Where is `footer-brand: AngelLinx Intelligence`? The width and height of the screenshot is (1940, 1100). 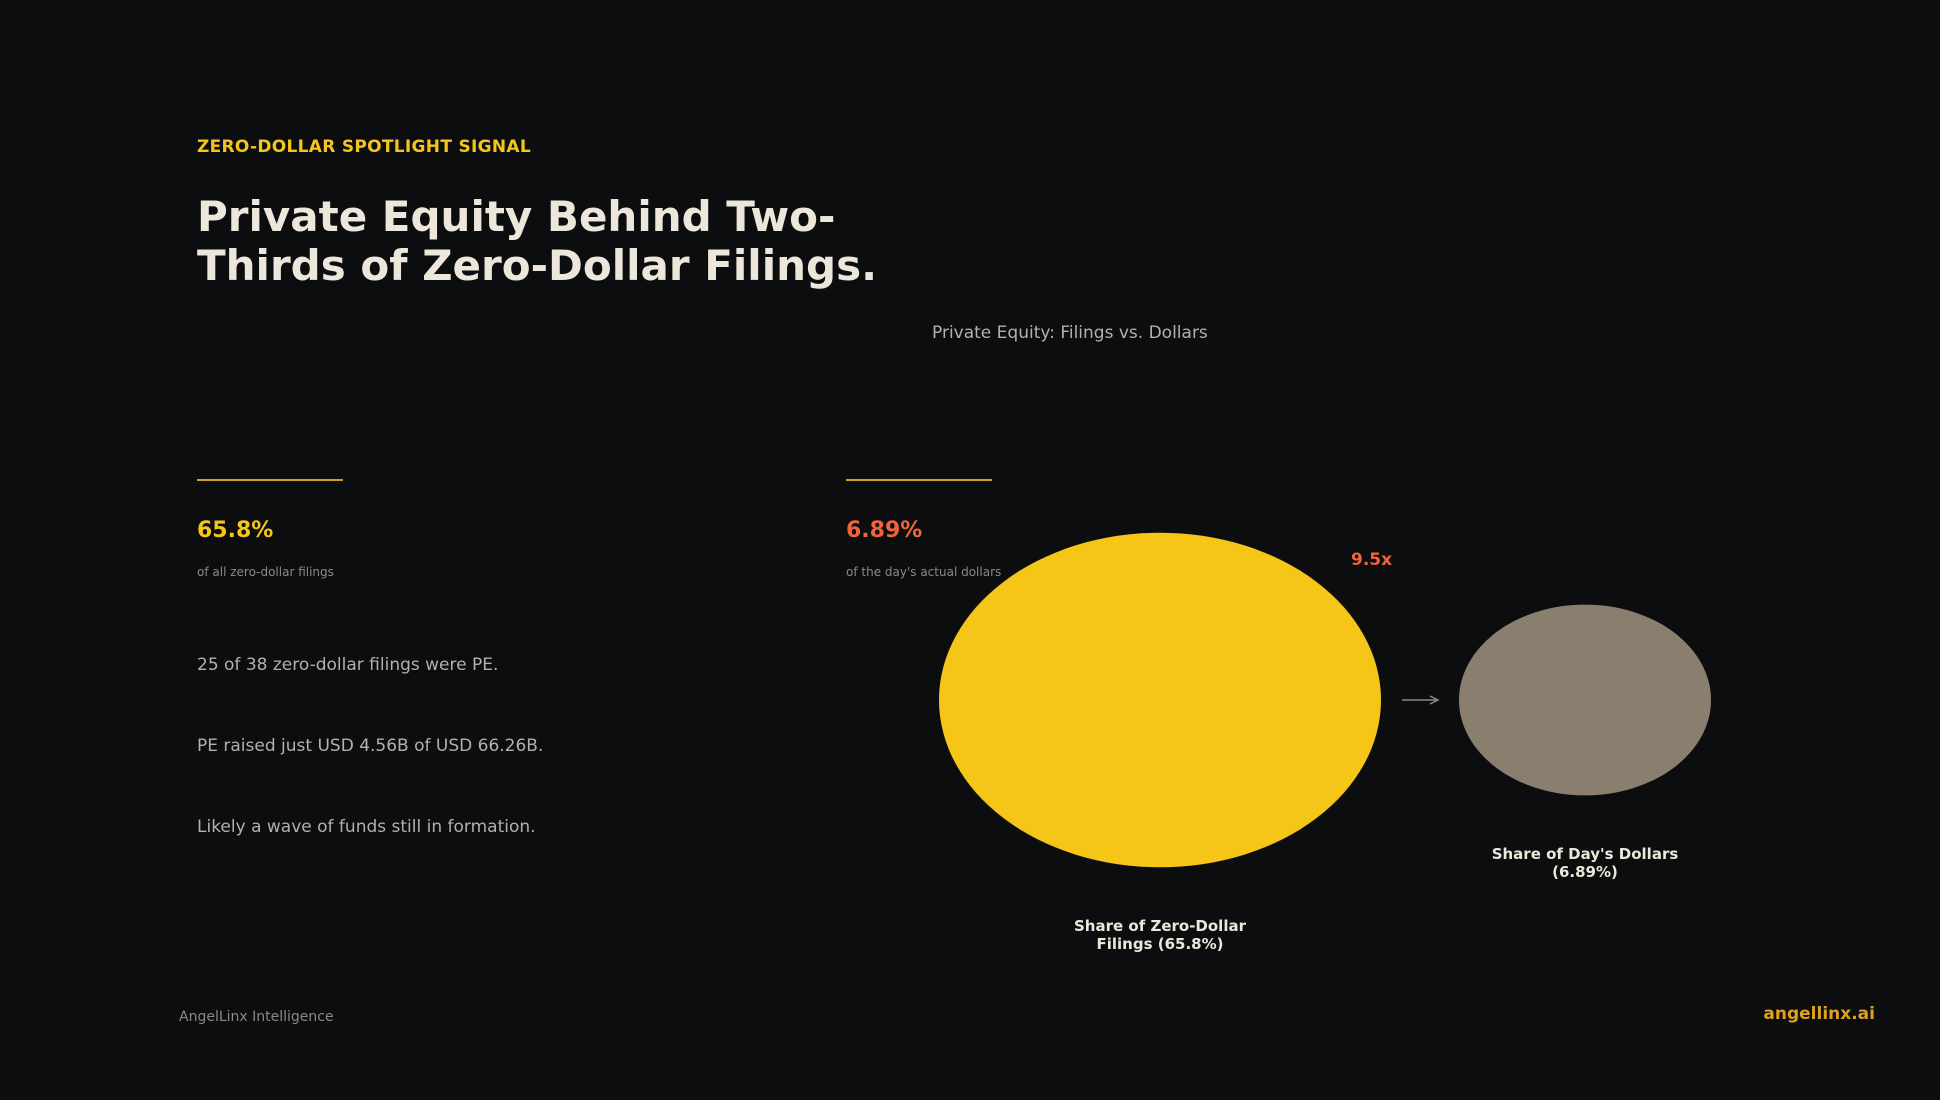 footer-brand: AngelLinx Intelligence is located at coordinates (256, 1017).